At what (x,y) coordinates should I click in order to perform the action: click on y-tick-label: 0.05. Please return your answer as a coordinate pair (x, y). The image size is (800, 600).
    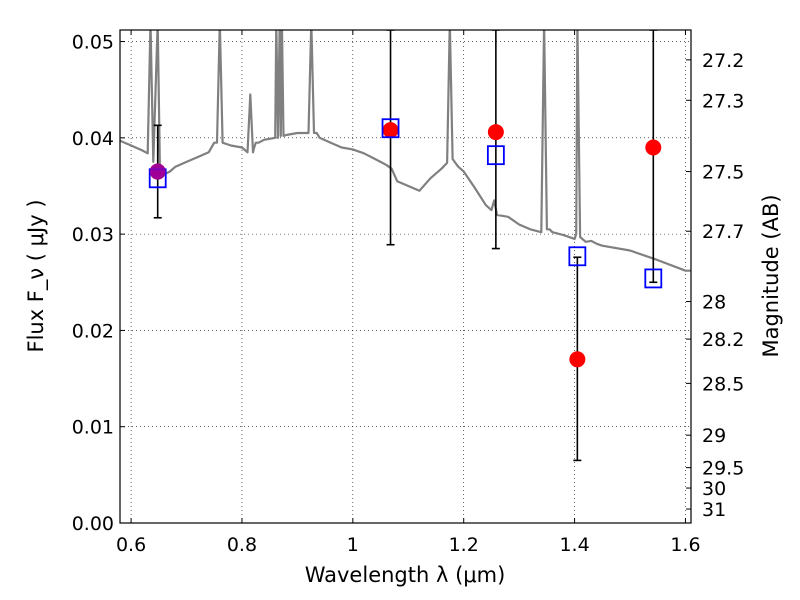
    Looking at the image, I should click on (93, 43).